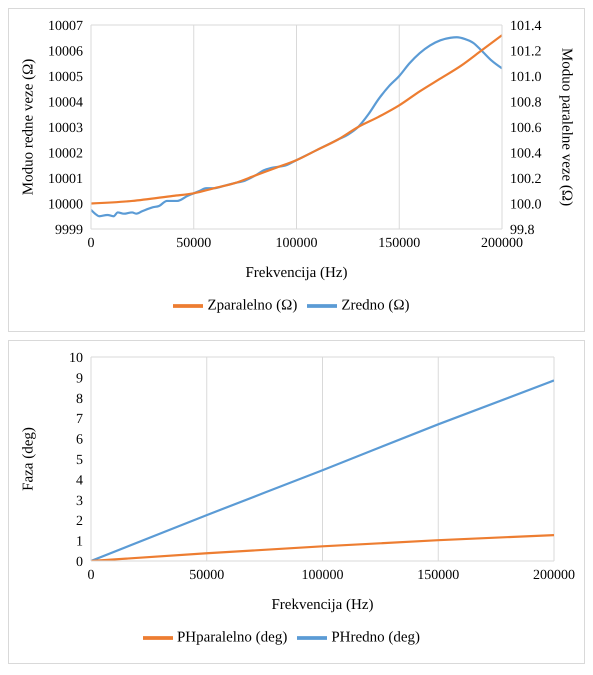 This screenshot has height=675, width=593. What do you see at coordinates (526, 102) in the screenshot?
I see `y2-tick-label: 100.8` at bounding box center [526, 102].